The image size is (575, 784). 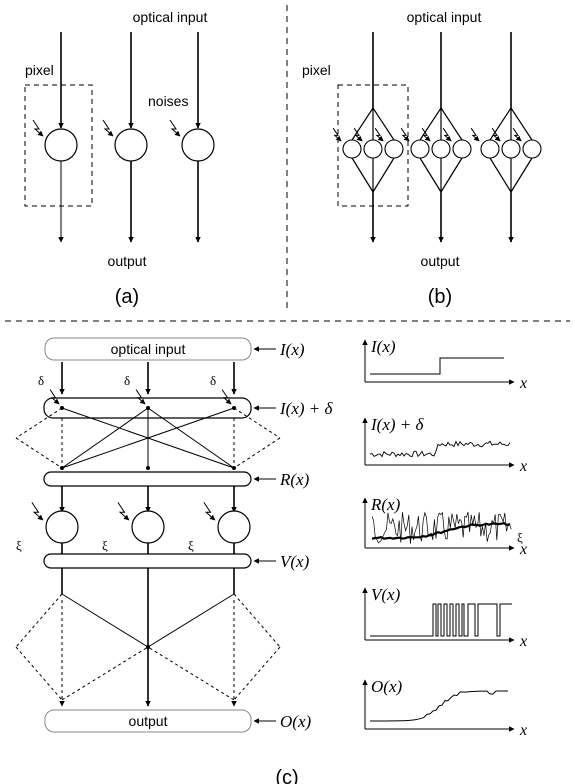 What do you see at coordinates (440, 261) in the screenshot?
I see `panel-b-bottom-label: output` at bounding box center [440, 261].